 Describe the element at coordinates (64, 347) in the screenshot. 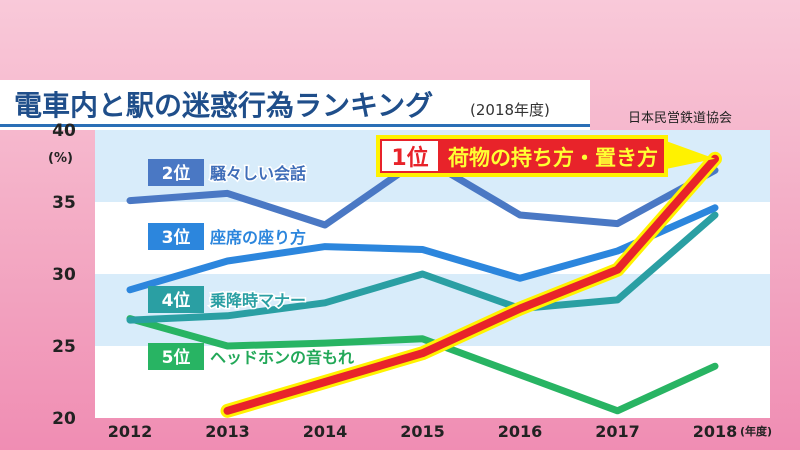

I see `y-tick-label: 25` at that location.